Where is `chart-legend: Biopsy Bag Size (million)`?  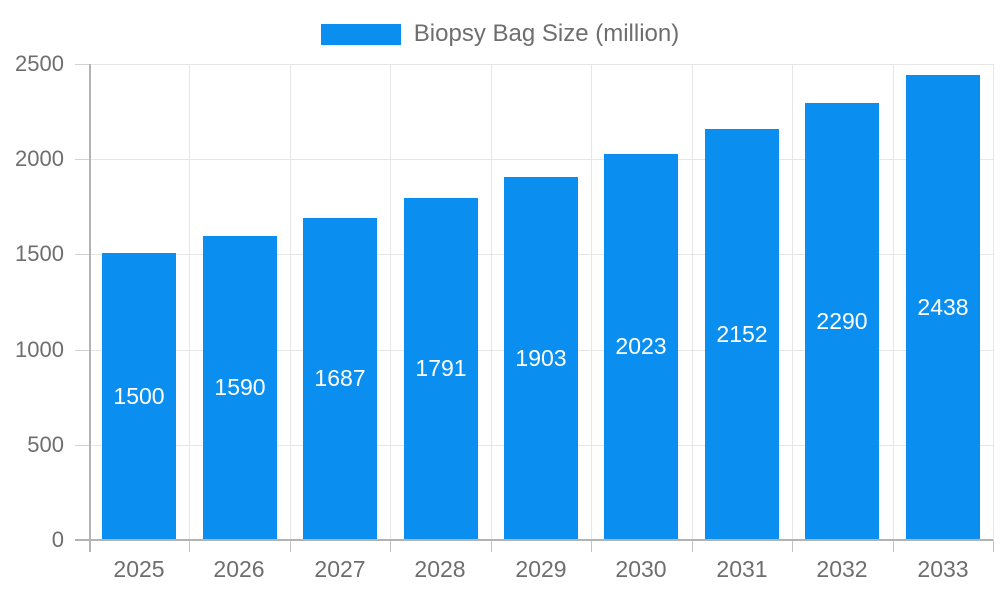
chart-legend: Biopsy Bag Size (million) is located at coordinates (500, 33).